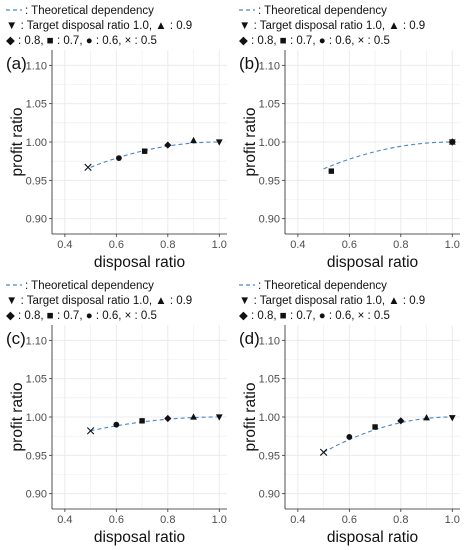 The height and width of the screenshot is (550, 466). I want to click on panel-label: (d), so click(249, 338).